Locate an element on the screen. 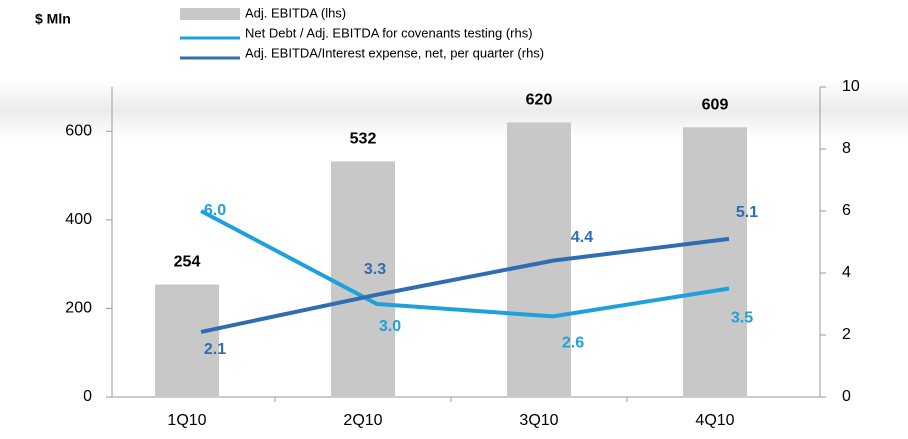 Image resolution: width=908 pixels, height=439 pixels. y2-tick-label: 4 is located at coordinates (846, 272).